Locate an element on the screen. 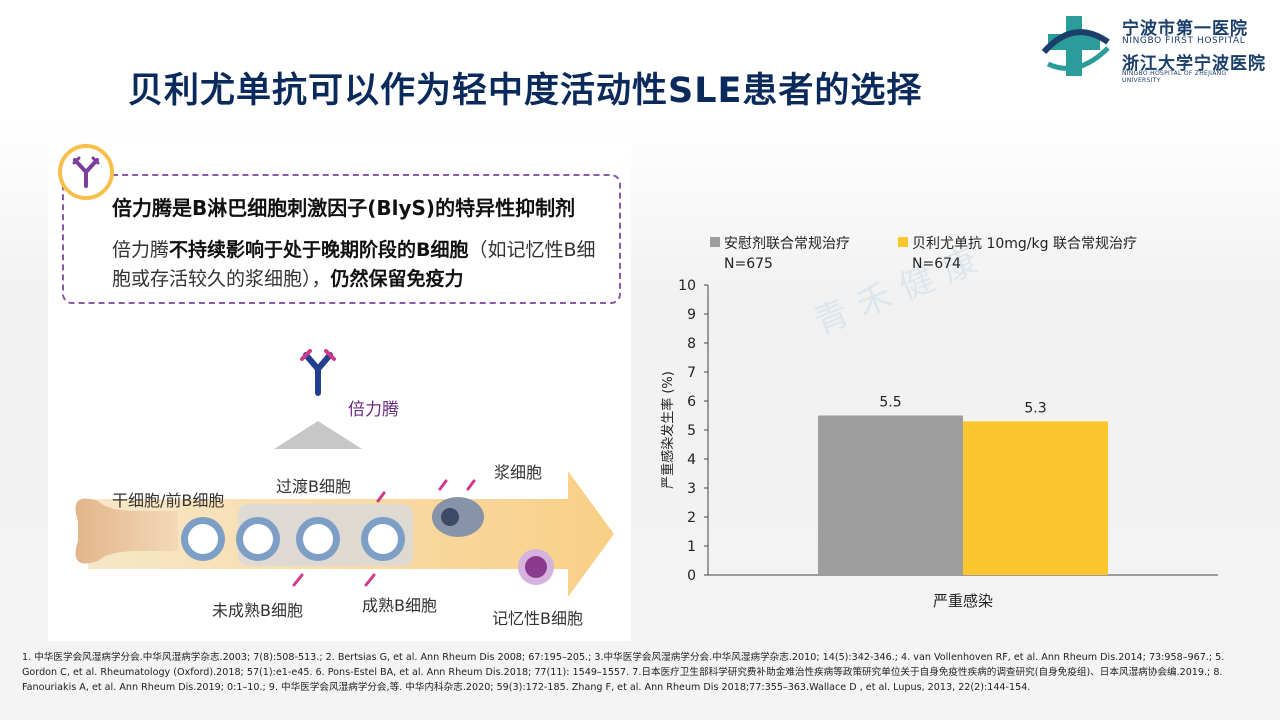  transitional-b-cell-label: 过渡B细胞 is located at coordinates (313, 486).